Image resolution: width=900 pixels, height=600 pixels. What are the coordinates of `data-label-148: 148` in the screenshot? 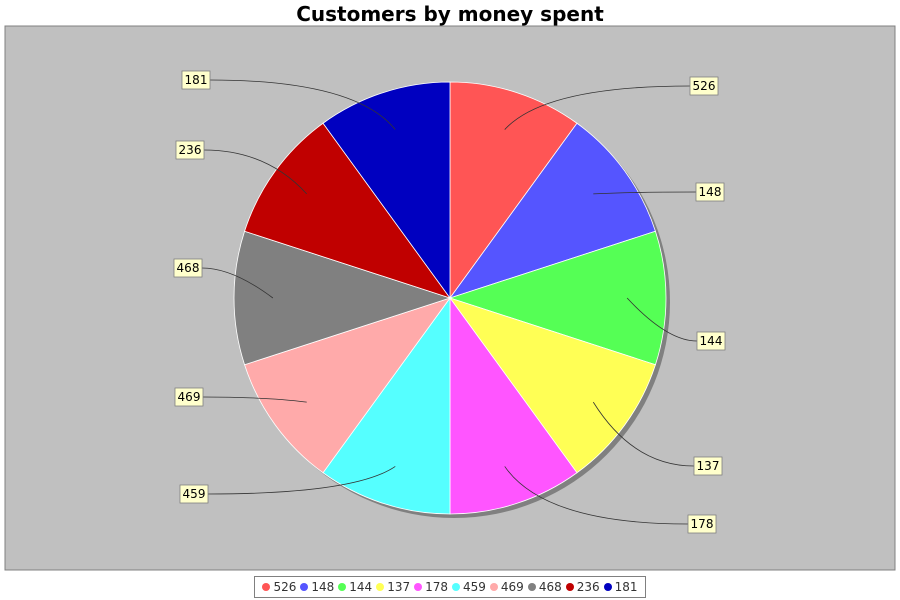 It's located at (710, 192).